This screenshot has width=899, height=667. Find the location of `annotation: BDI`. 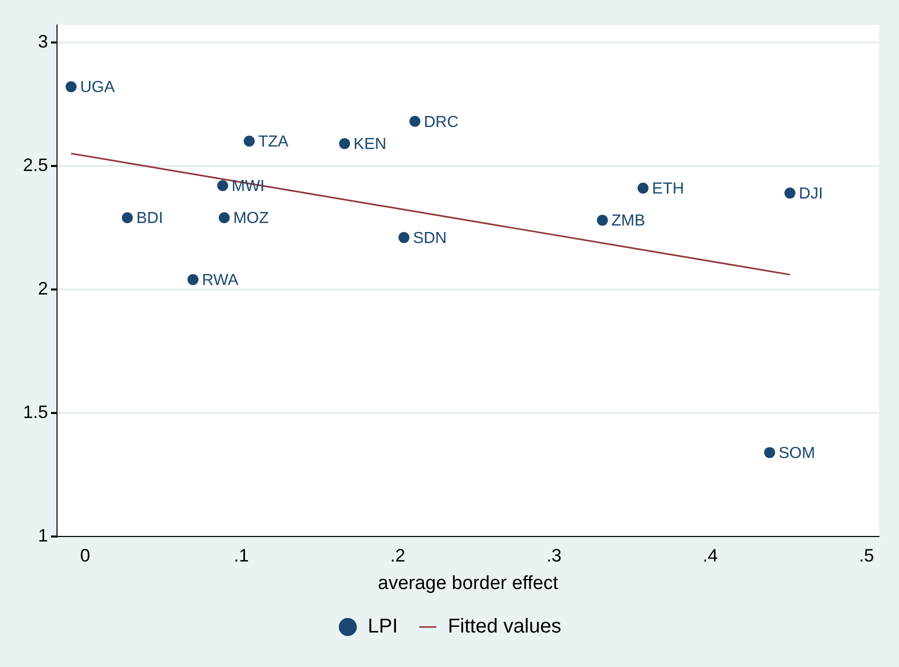

annotation: BDI is located at coordinates (150, 219).